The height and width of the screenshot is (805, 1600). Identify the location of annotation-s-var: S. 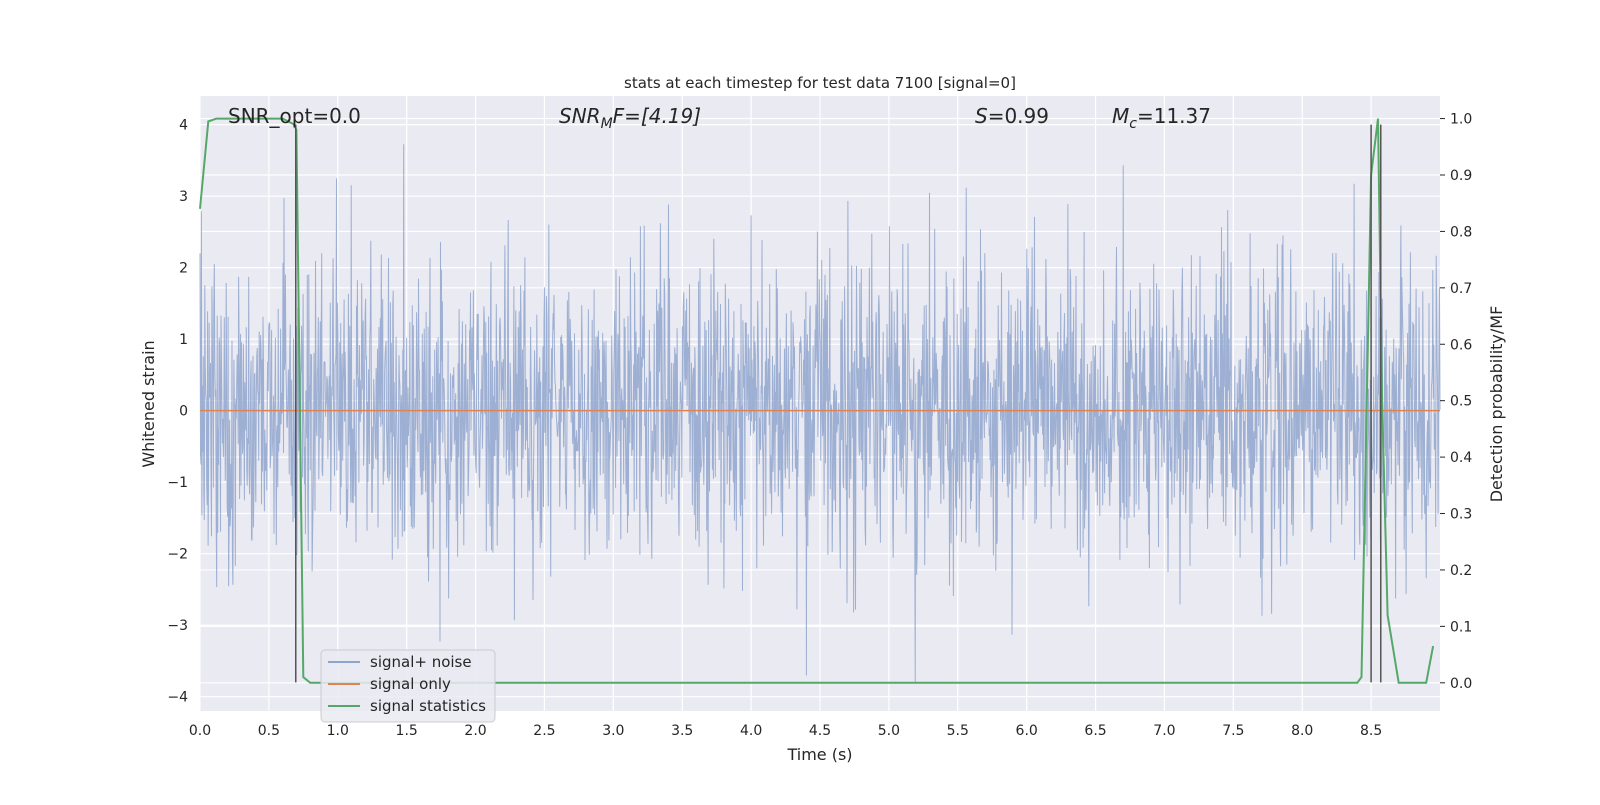
(981, 116).